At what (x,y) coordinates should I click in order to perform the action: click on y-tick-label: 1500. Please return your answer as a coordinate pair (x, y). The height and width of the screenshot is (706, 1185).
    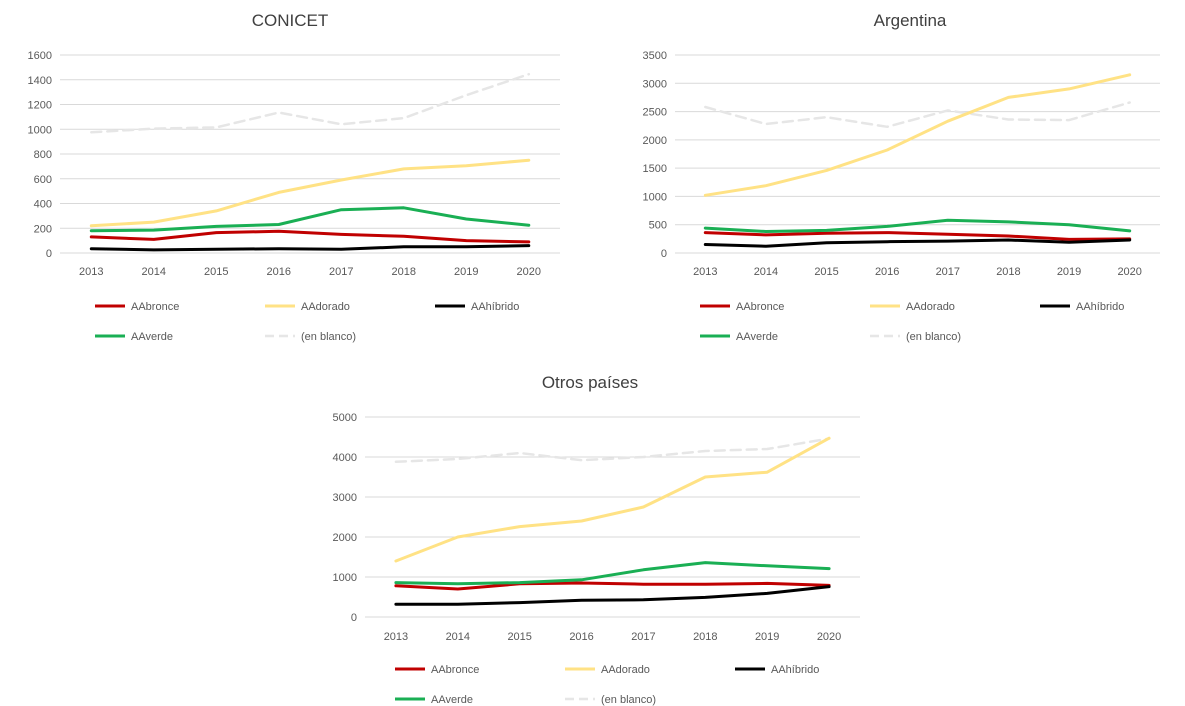
    Looking at the image, I should click on (655, 169).